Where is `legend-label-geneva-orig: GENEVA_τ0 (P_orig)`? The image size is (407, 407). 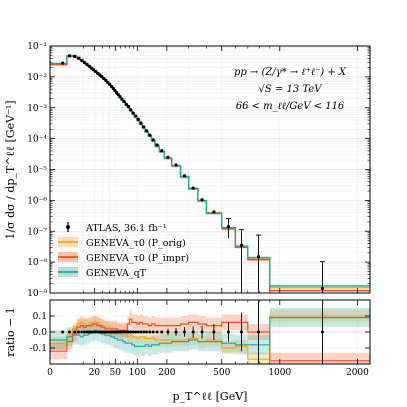 legend-label-geneva-orig: GENEVA_τ0 (P_orig) is located at coordinates (136, 243).